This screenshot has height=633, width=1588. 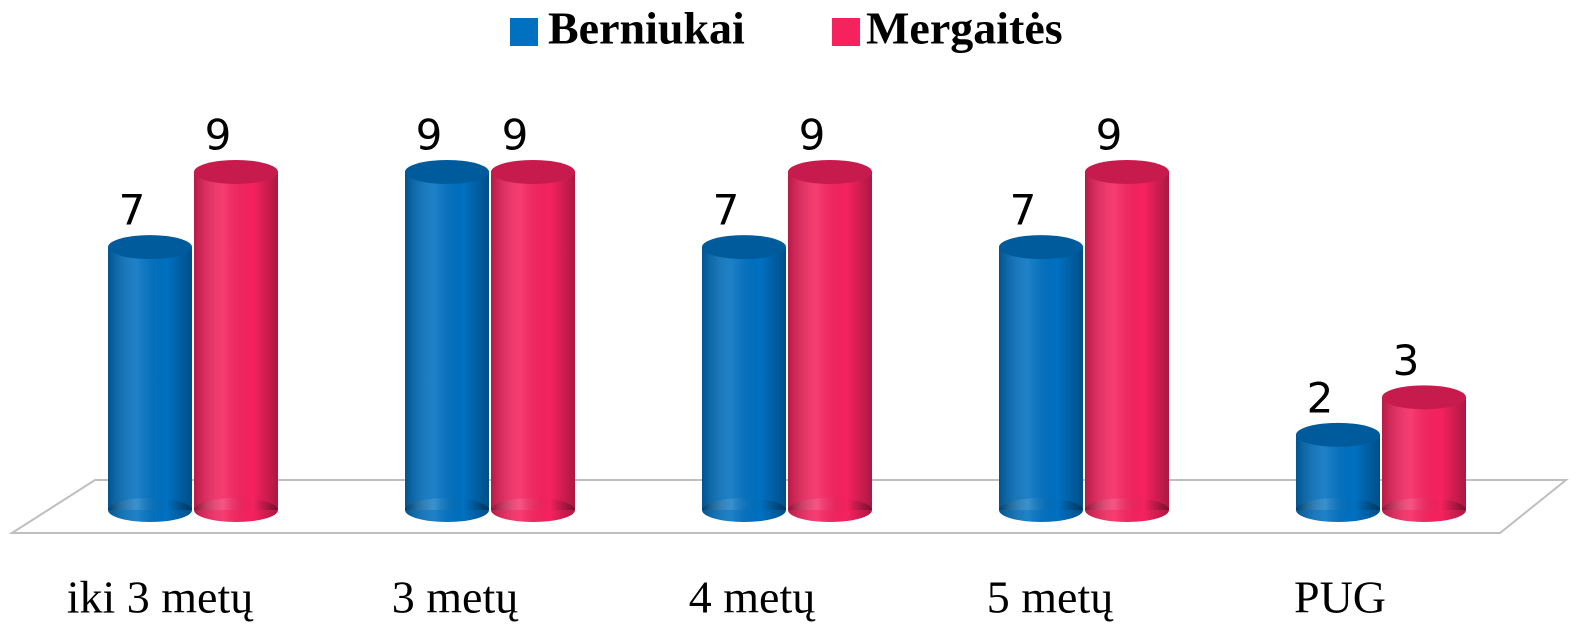 What do you see at coordinates (161, 597) in the screenshot?
I see `x-tick-label: iki 3 metų` at bounding box center [161, 597].